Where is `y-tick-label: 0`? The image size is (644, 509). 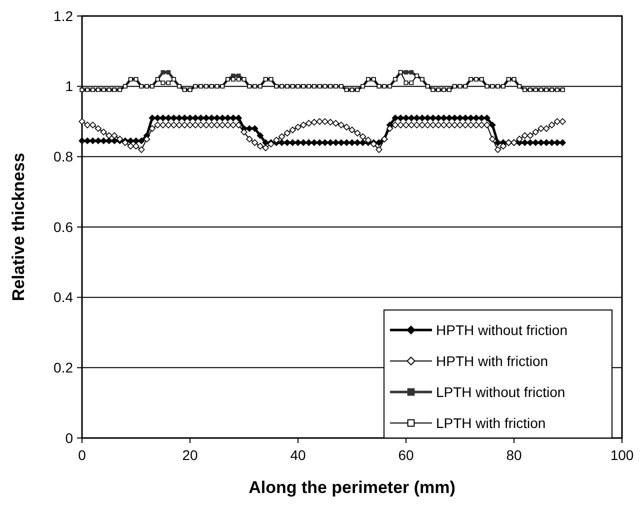 y-tick-label: 0 is located at coordinates (69, 438).